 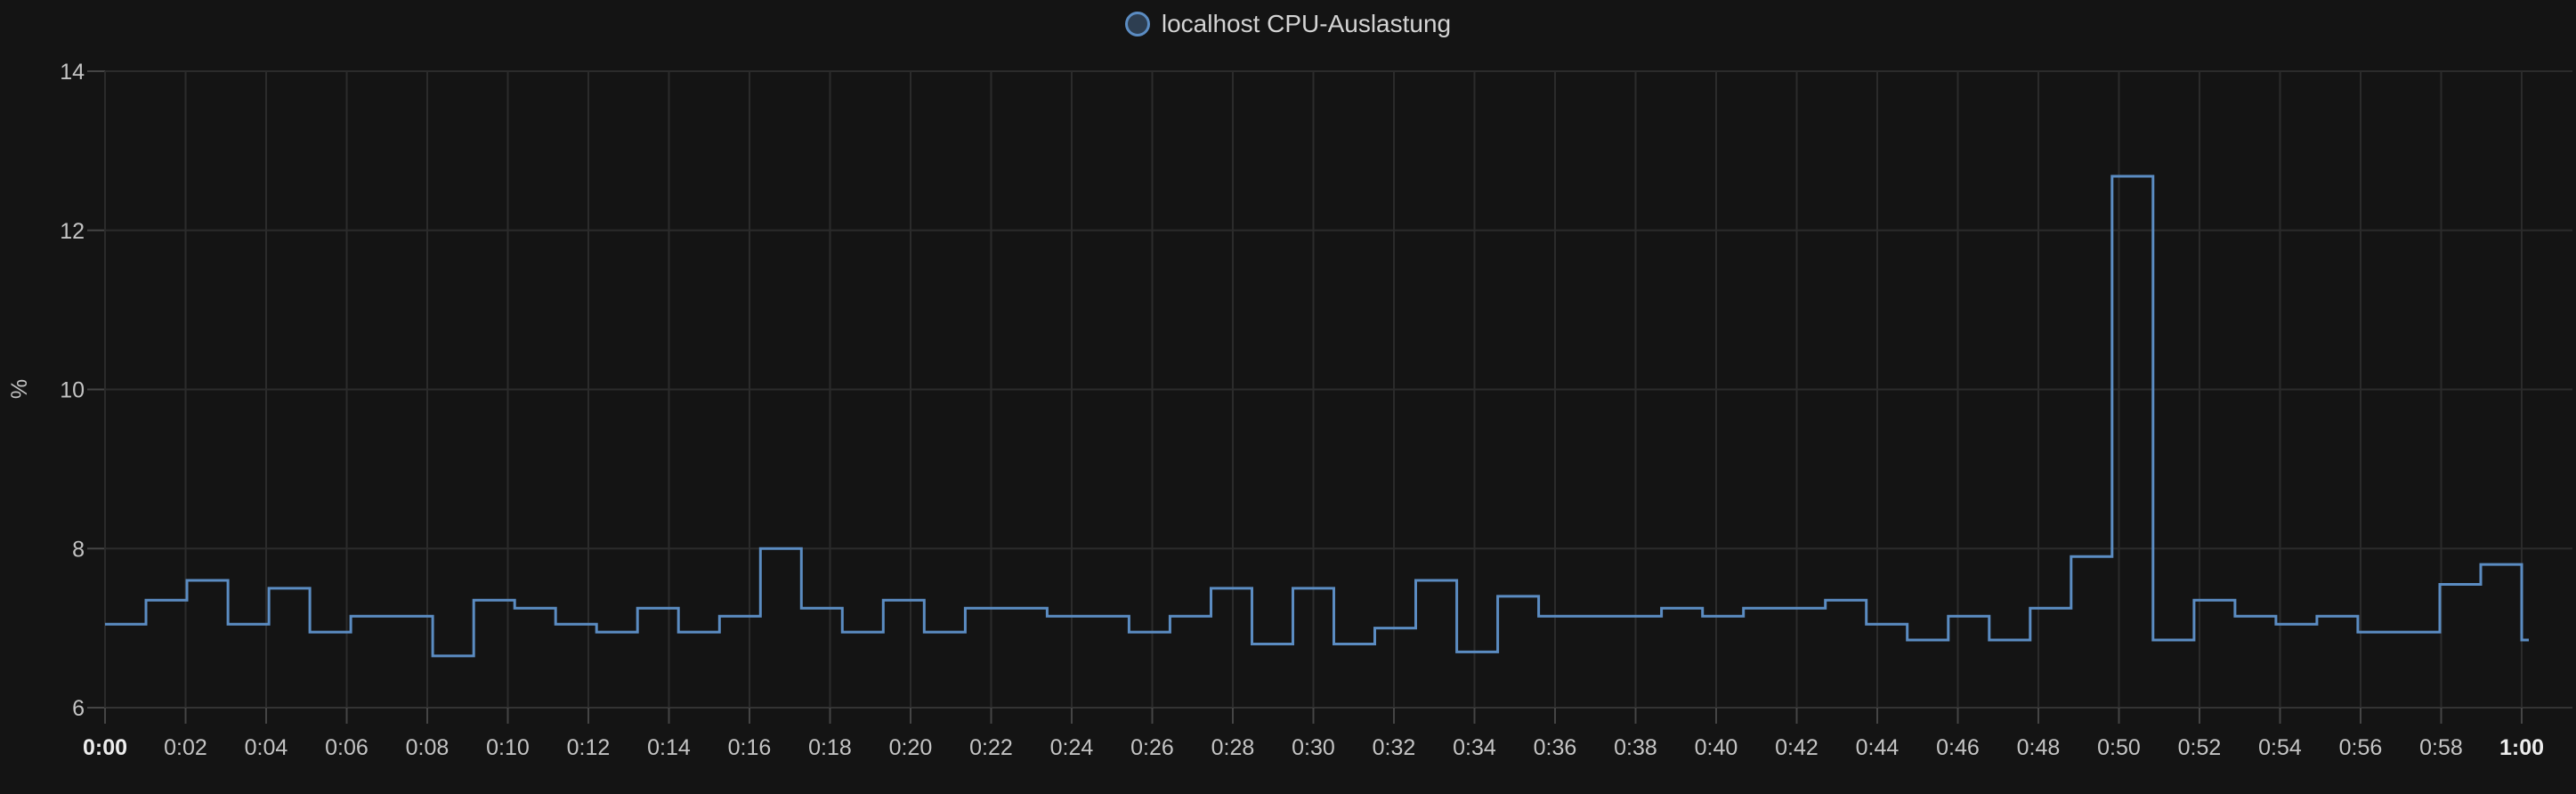 I want to click on x-axis-label: 0:24, so click(x=1072, y=748).